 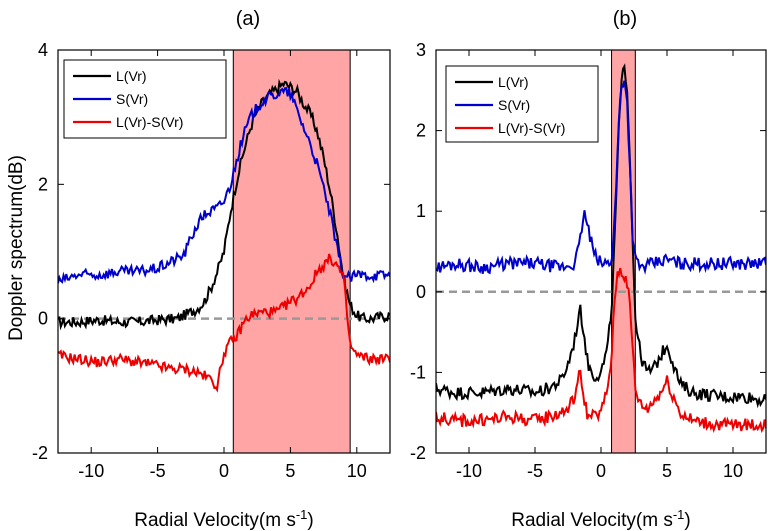 What do you see at coordinates (625, 19) in the screenshot?
I see `panel-title: (b)` at bounding box center [625, 19].